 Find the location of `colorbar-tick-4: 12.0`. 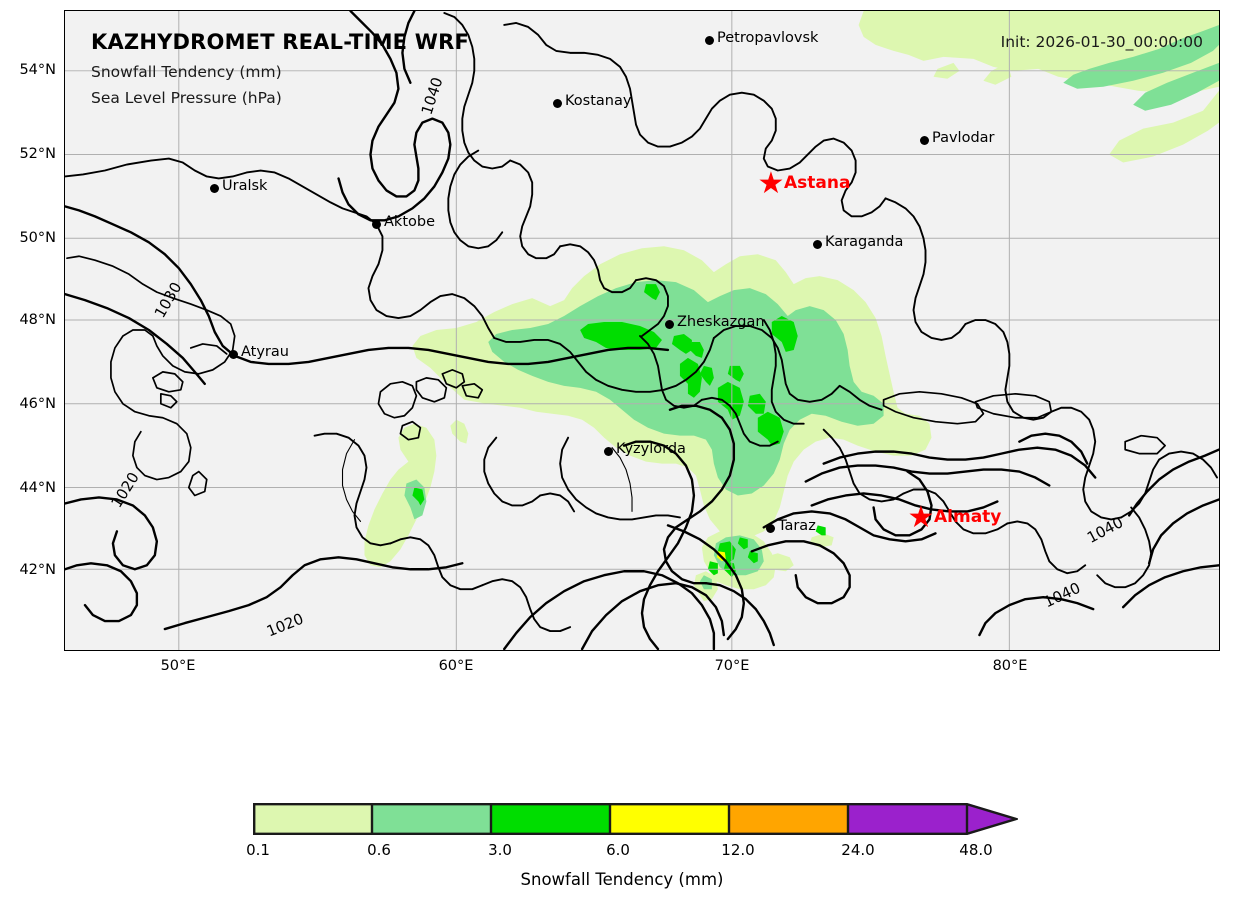

colorbar-tick-4: 12.0 is located at coordinates (738, 850).